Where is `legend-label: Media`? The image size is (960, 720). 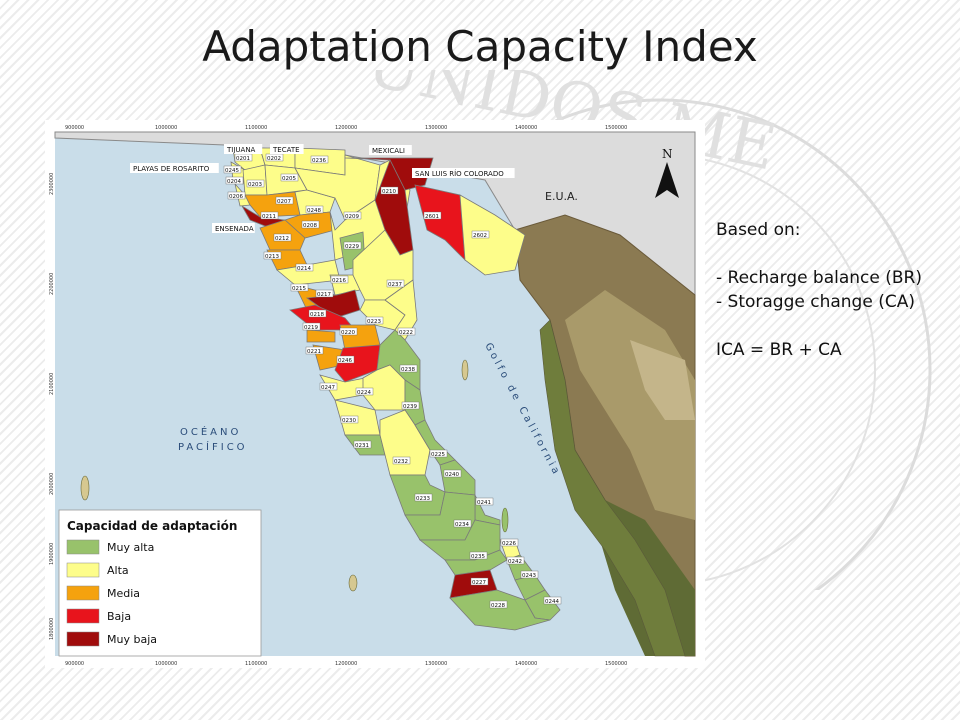
legend-label: Media is located at coordinates (123, 593).